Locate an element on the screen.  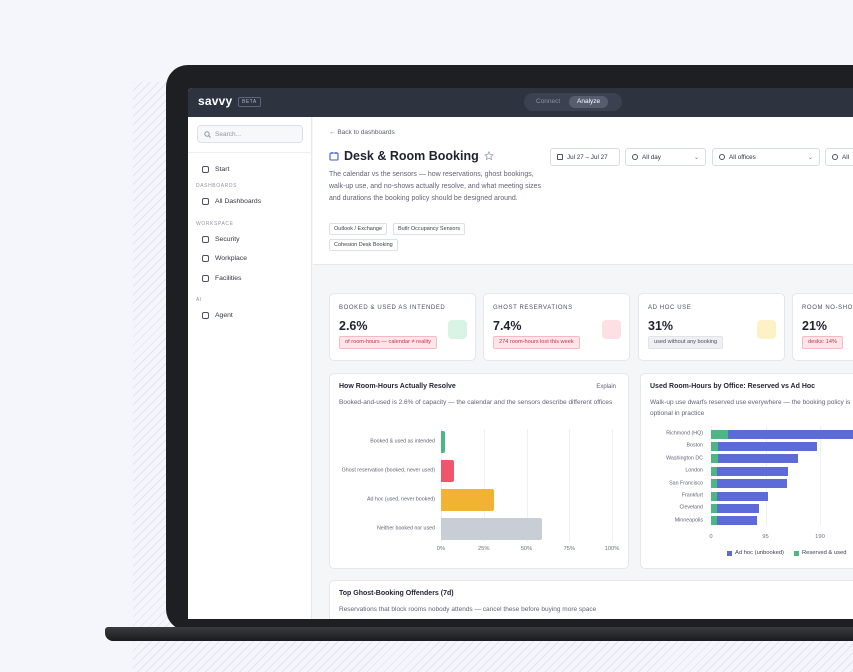
filter-label: All is located at coordinates (845, 157).